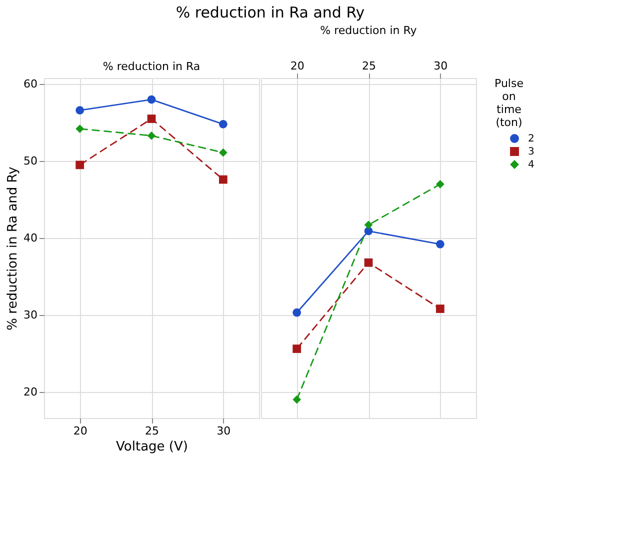 The image size is (644, 538). What do you see at coordinates (369, 30) in the screenshot?
I see `chart-subtitle: % reduction in Ry` at bounding box center [369, 30].